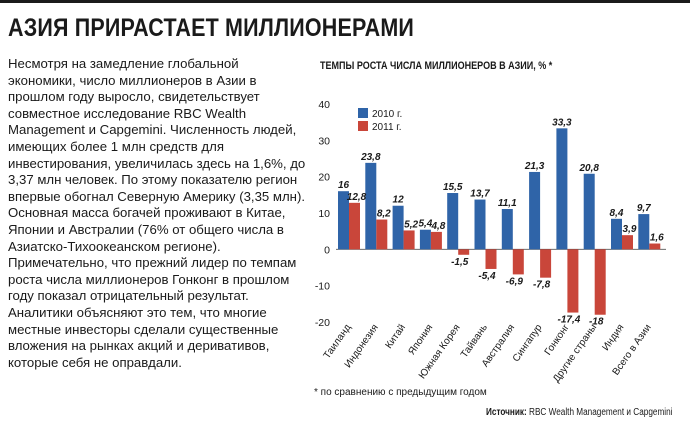 This screenshot has width=690, height=429. I want to click on source-text: RBC Wealth Management и Capgemini, so click(601, 412).